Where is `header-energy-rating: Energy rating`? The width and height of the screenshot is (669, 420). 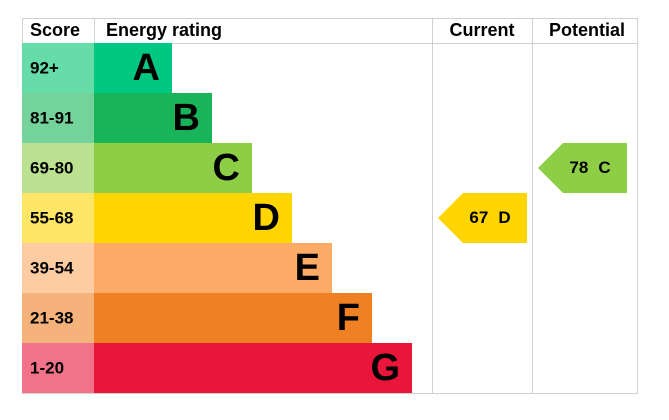
header-energy-rating: Energy rating is located at coordinates (164, 30).